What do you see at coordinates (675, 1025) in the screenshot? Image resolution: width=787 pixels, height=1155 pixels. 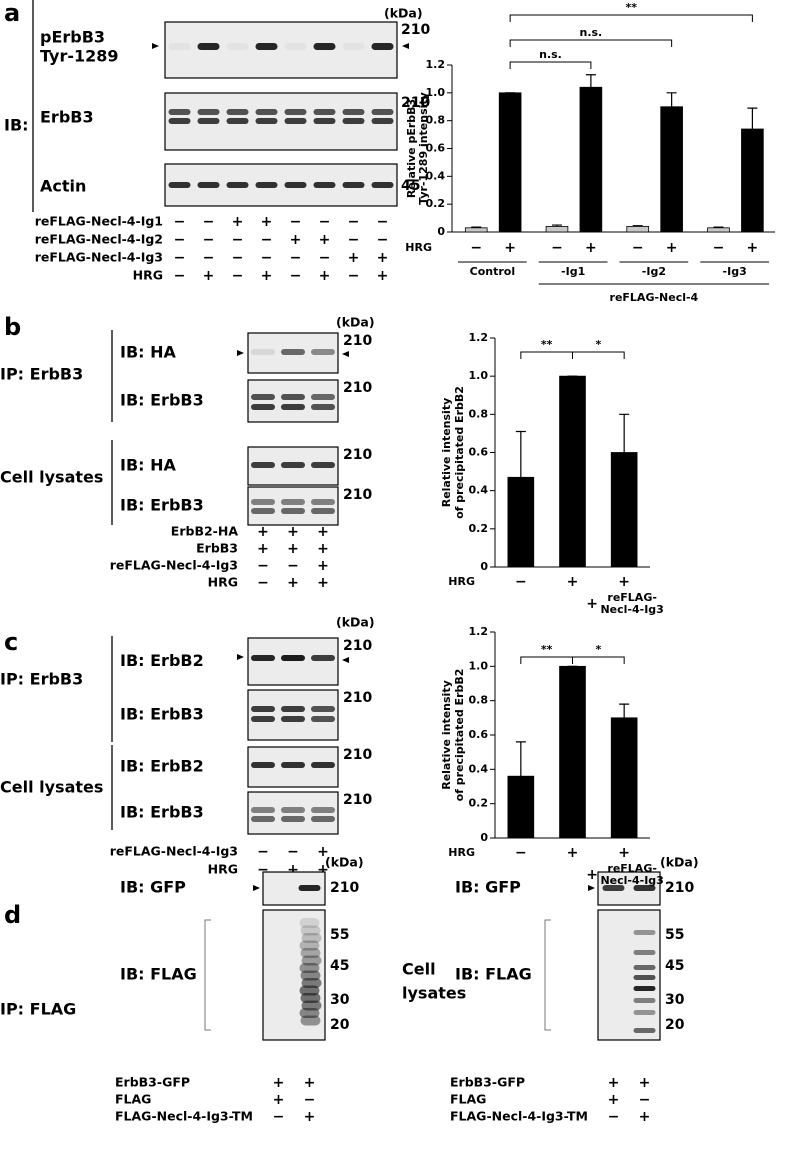 I see `kda-marker: 20` at bounding box center [675, 1025].